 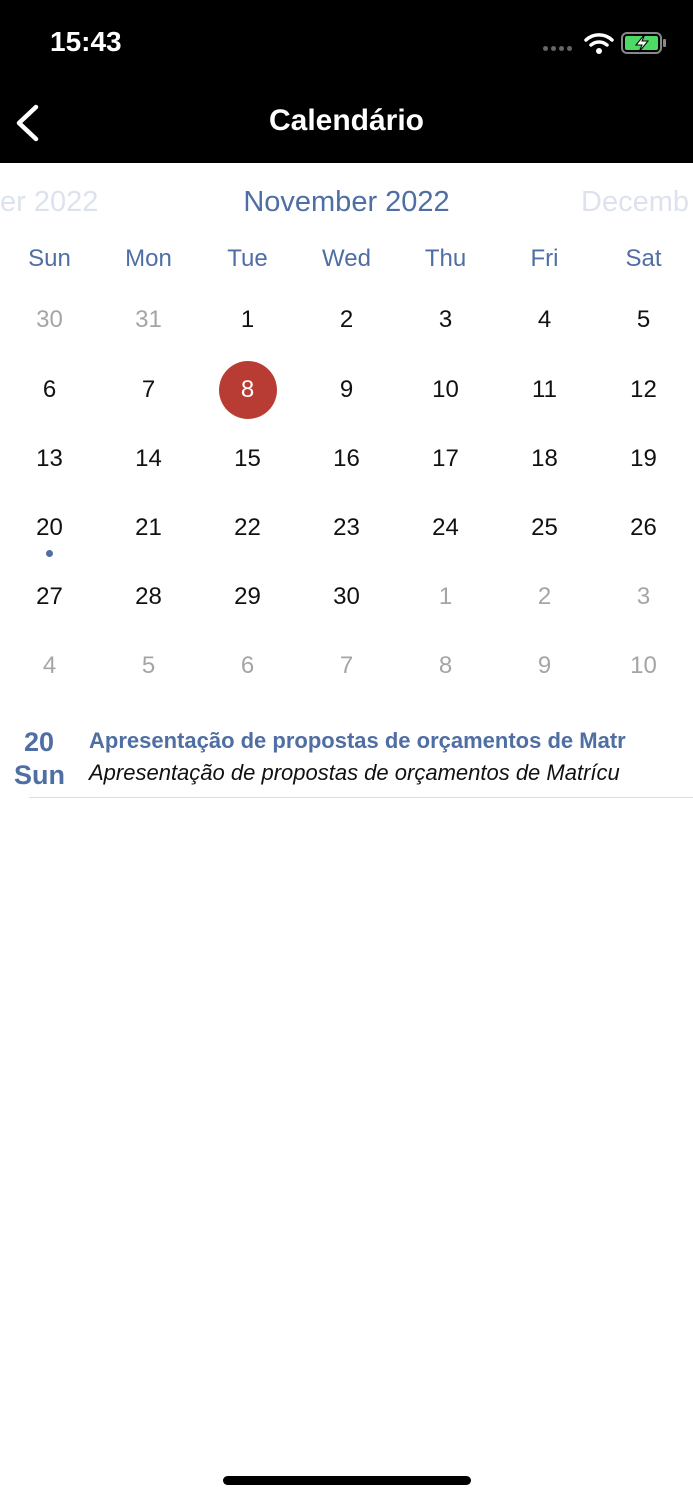 What do you see at coordinates (544, 596) in the screenshot?
I see `calendar-day-outside: 2` at bounding box center [544, 596].